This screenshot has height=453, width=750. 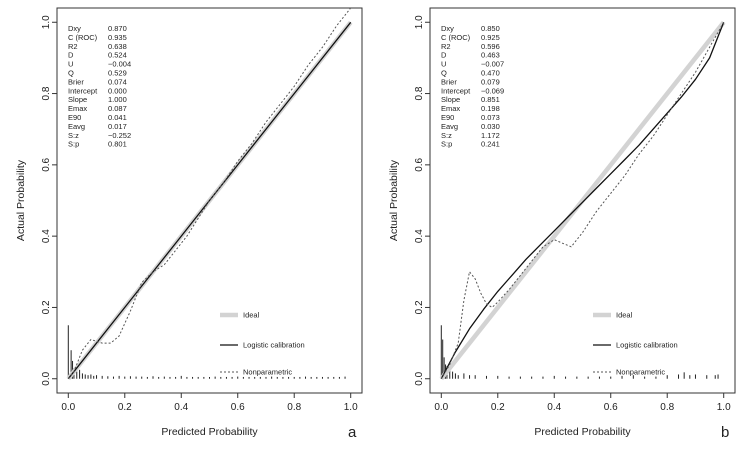 What do you see at coordinates (117, 99) in the screenshot?
I see `stat-value: 1.000` at bounding box center [117, 99].